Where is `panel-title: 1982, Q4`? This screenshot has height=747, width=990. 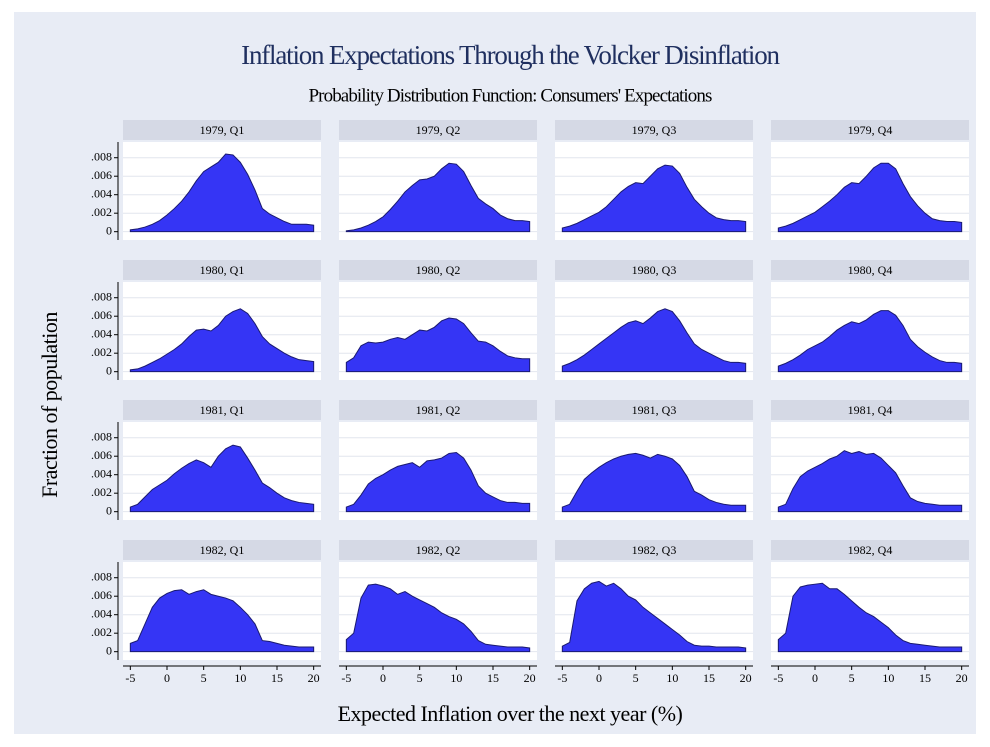 panel-title: 1982, Q4 is located at coordinates (870, 550).